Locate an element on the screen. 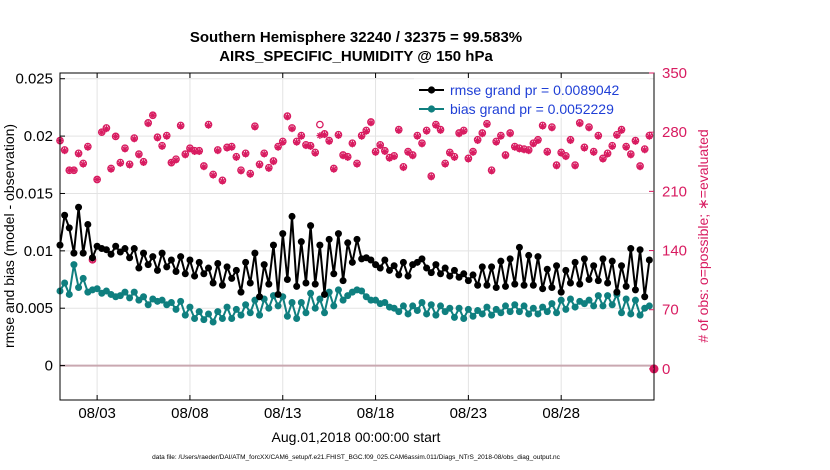 This screenshot has height=470, width=830. legend-box is located at coordinates (532, 98).